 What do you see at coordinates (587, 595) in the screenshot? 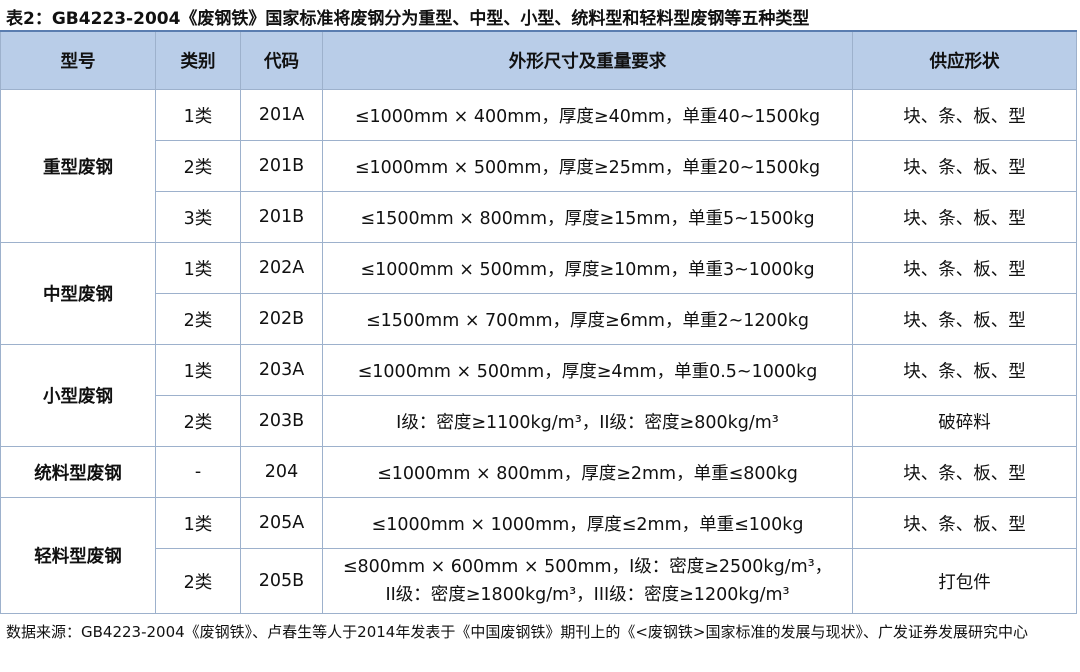
I see `cell-line: II级：密度≥1800kg/m³，III级：密度≥1200kg/m³` at bounding box center [587, 595].